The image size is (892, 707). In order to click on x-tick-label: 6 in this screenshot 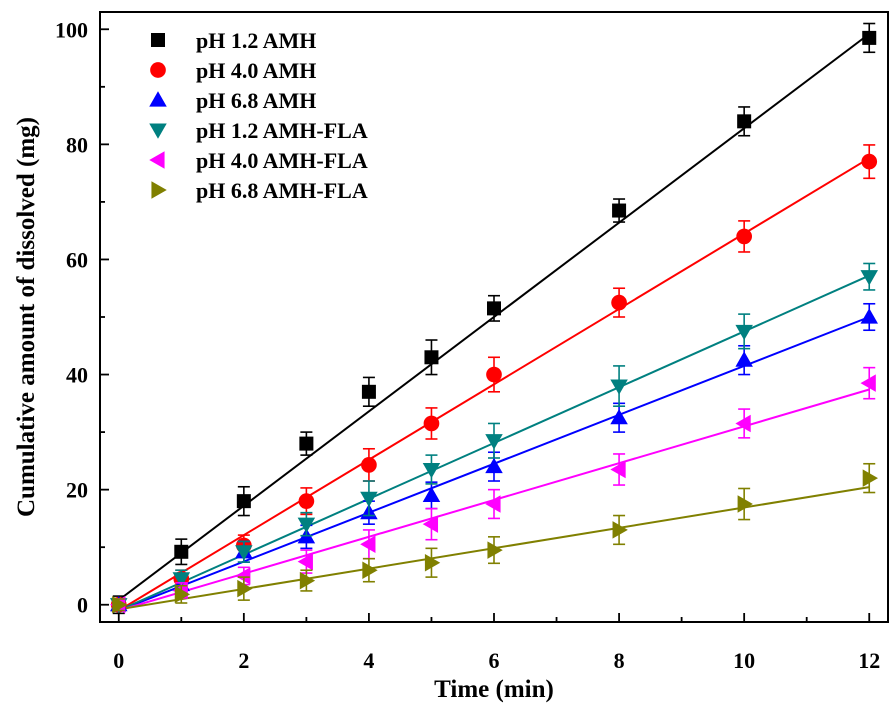, I will do `click(494, 660)`.